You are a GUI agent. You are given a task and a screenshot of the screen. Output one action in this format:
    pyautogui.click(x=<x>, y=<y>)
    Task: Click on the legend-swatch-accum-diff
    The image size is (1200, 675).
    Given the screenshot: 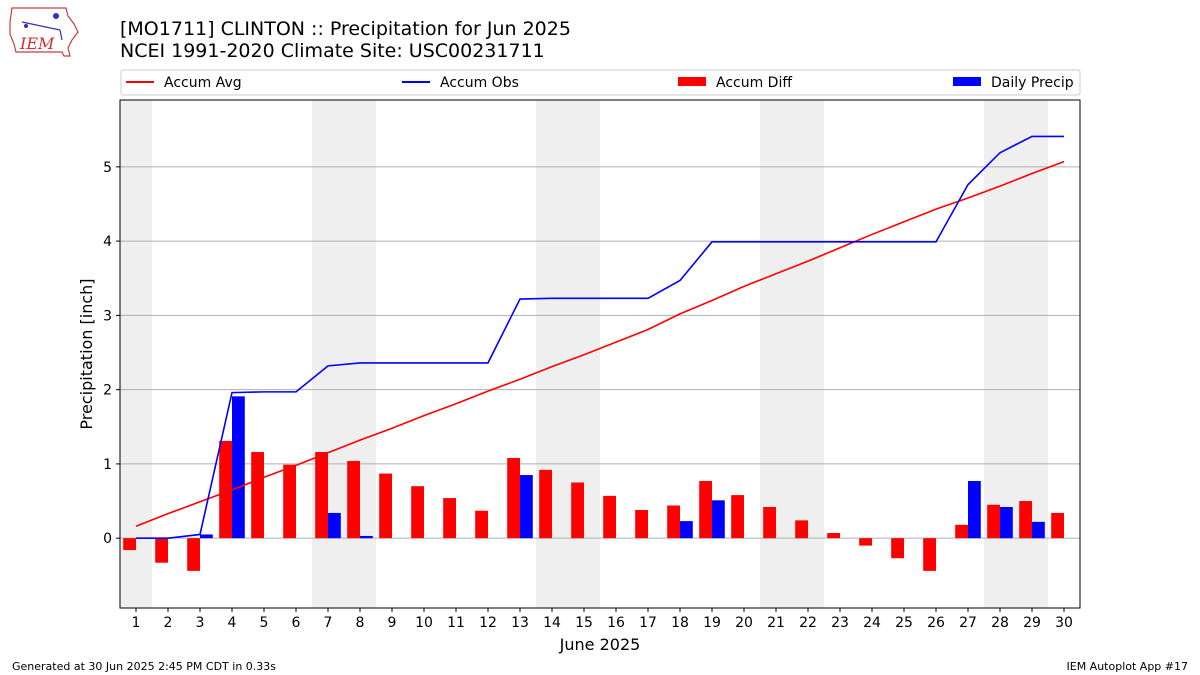 What is the action you would take?
    pyautogui.click(x=692, y=81)
    